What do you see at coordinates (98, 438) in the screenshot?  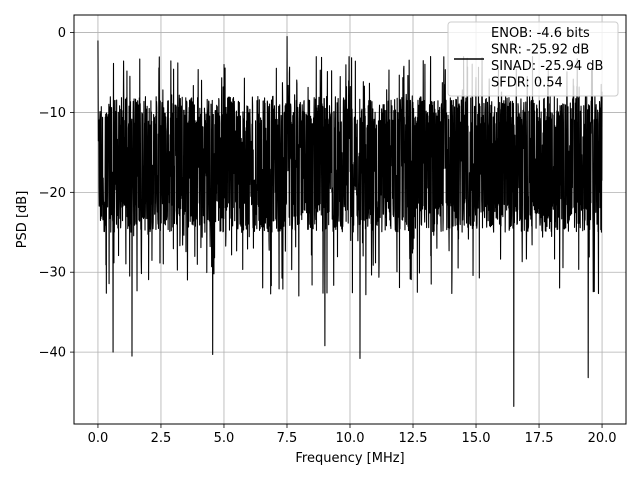 I see `x-tick-label: 0.0` at bounding box center [98, 438].